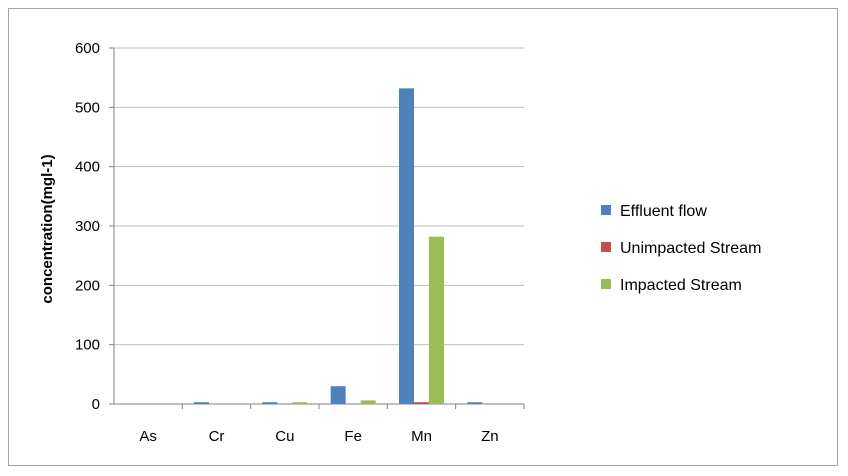  I want to click on x-tick-label: Zn, so click(490, 436).